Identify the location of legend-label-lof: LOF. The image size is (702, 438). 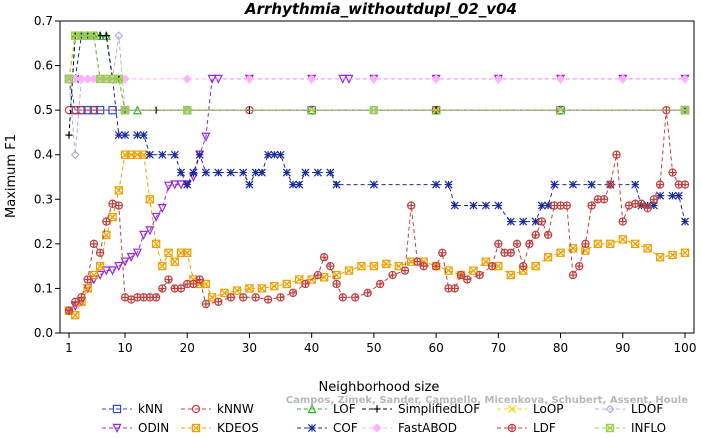
(344, 409).